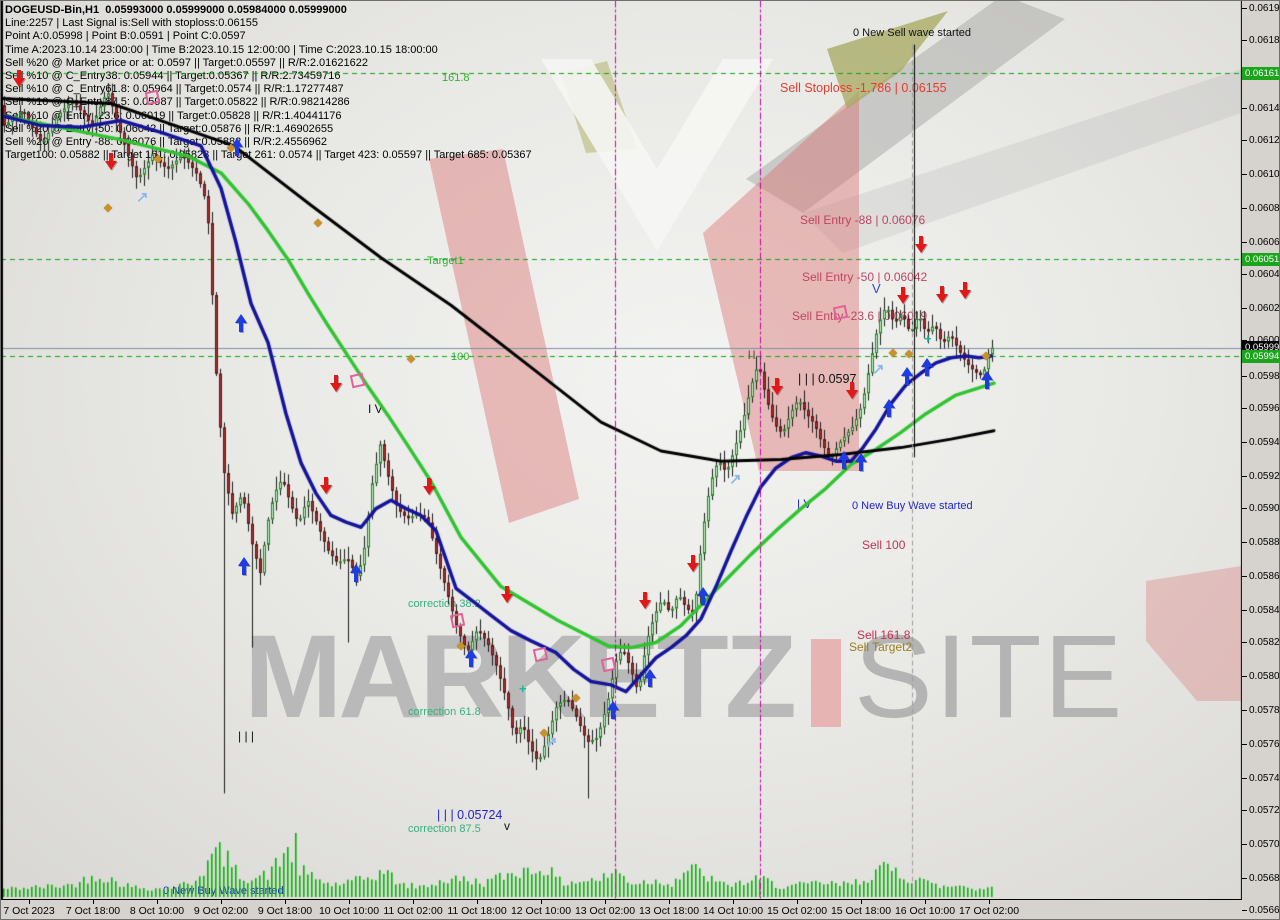 The width and height of the screenshot is (1280, 920). What do you see at coordinates (93, 911) in the screenshot?
I see `time-tick-label: 7 Oct 18:00` at bounding box center [93, 911].